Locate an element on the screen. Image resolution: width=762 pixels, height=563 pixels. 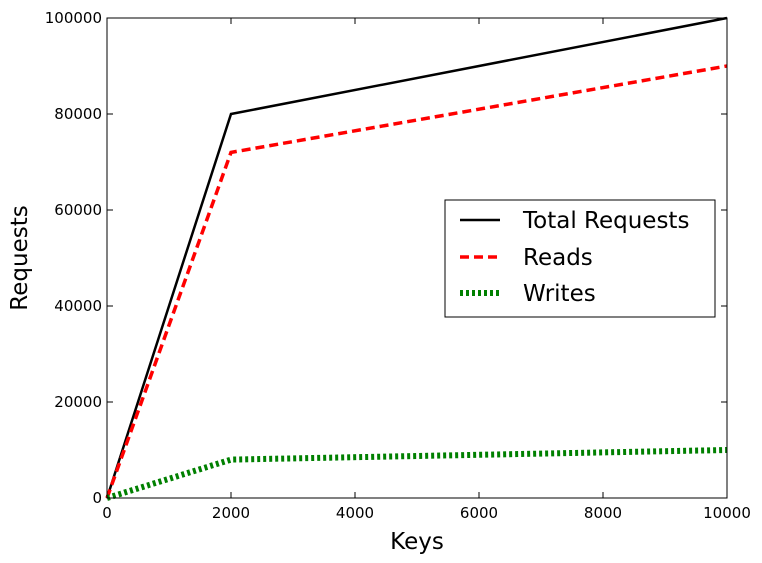
legend: Total Requests Reads Writes is located at coordinates (580, 258).